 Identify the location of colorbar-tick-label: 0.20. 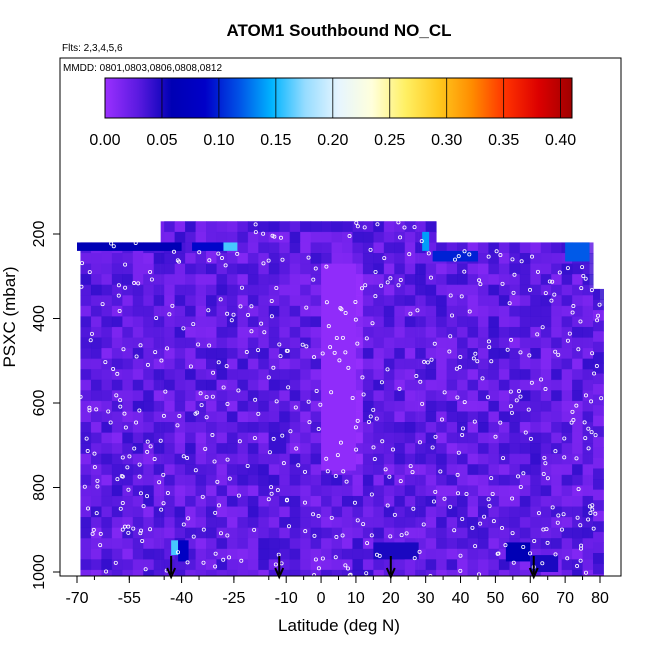
(332, 140).